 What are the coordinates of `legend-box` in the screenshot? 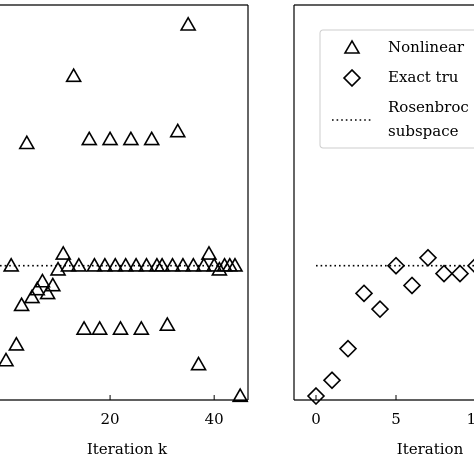 It's located at (396, 89).